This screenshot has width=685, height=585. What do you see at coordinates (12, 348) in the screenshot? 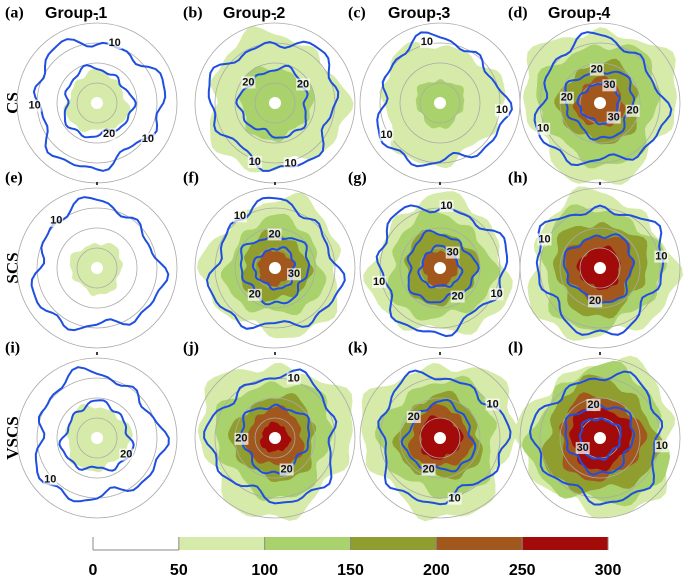
I see `panel-label: (i)` at bounding box center [12, 348].